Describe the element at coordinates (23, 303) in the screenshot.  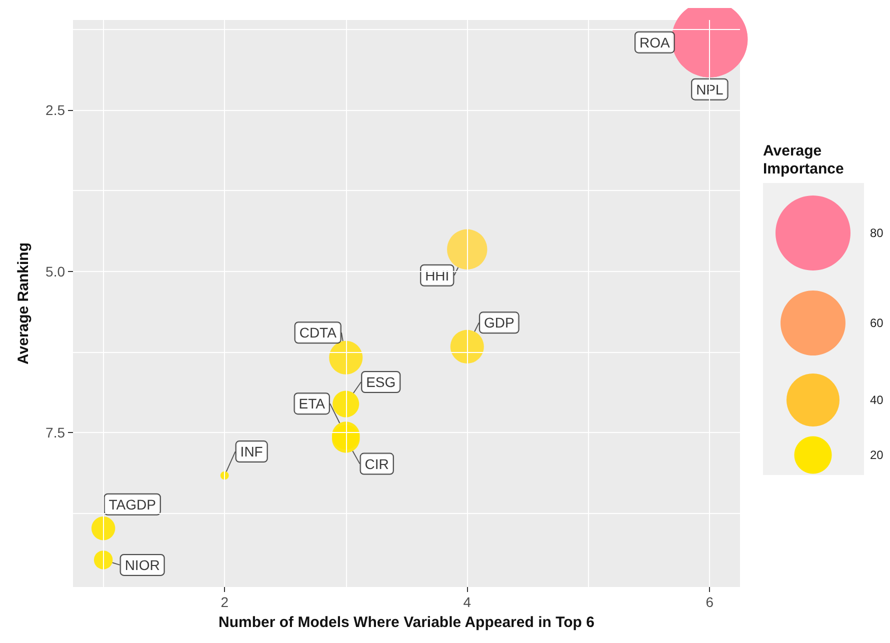
I see `y-axis-title: Average Ranking` at that location.